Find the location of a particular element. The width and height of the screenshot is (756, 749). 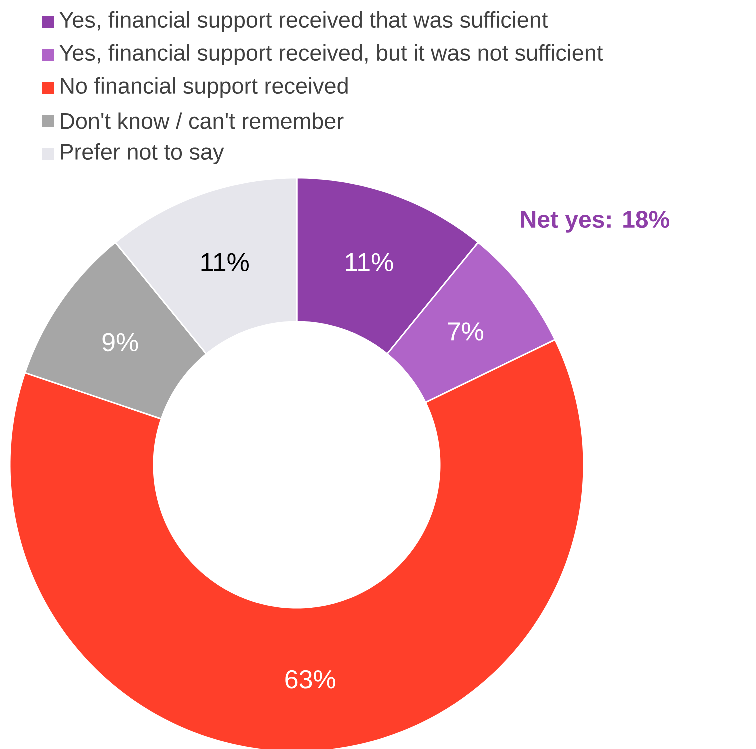

legend-label: Yes, financial support received that was sufficient is located at coordinates (304, 22).